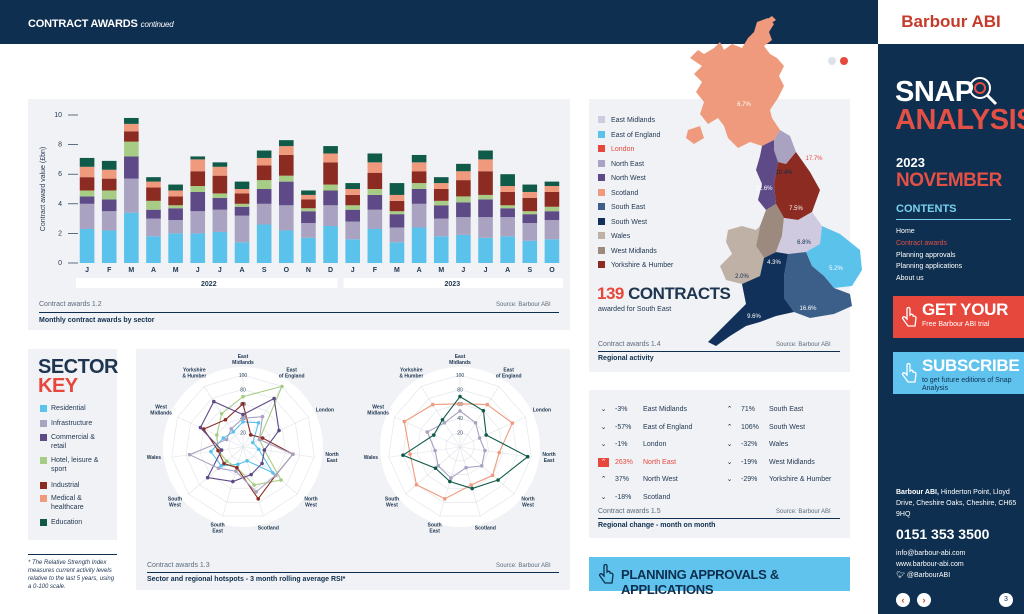 The image size is (1024, 614). I want to click on contracts-count: 139 CONTRACTS, so click(664, 294).